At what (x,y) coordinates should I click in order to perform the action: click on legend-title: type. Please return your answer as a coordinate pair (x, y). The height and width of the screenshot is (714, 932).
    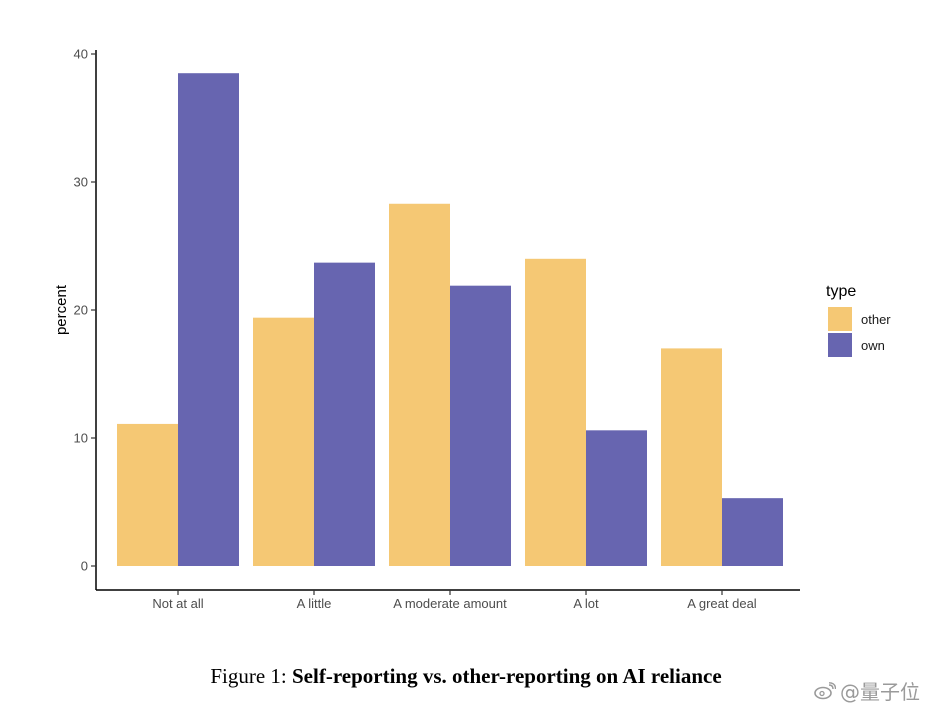
    Looking at the image, I should click on (841, 291).